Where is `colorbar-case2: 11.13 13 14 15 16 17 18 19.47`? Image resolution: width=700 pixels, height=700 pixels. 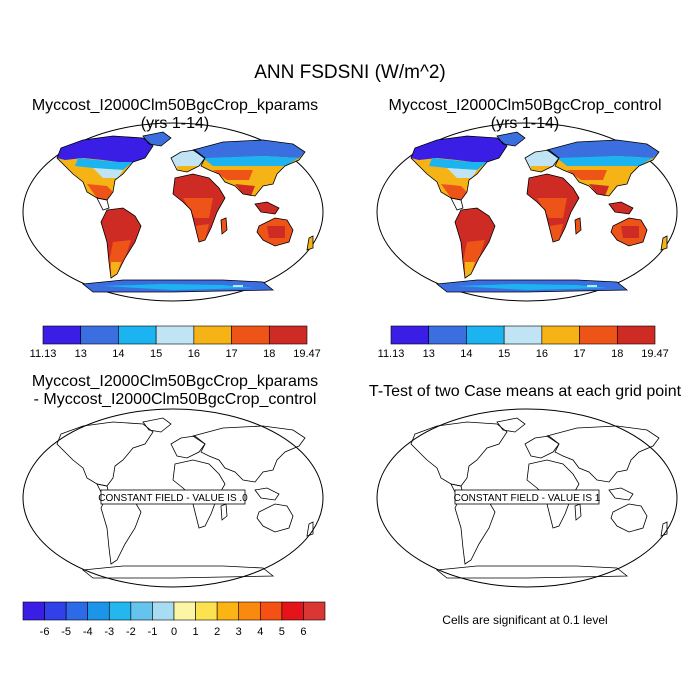
colorbar-case2: 11.13 13 14 15 16 17 18 19.47 is located at coordinates (523, 342).